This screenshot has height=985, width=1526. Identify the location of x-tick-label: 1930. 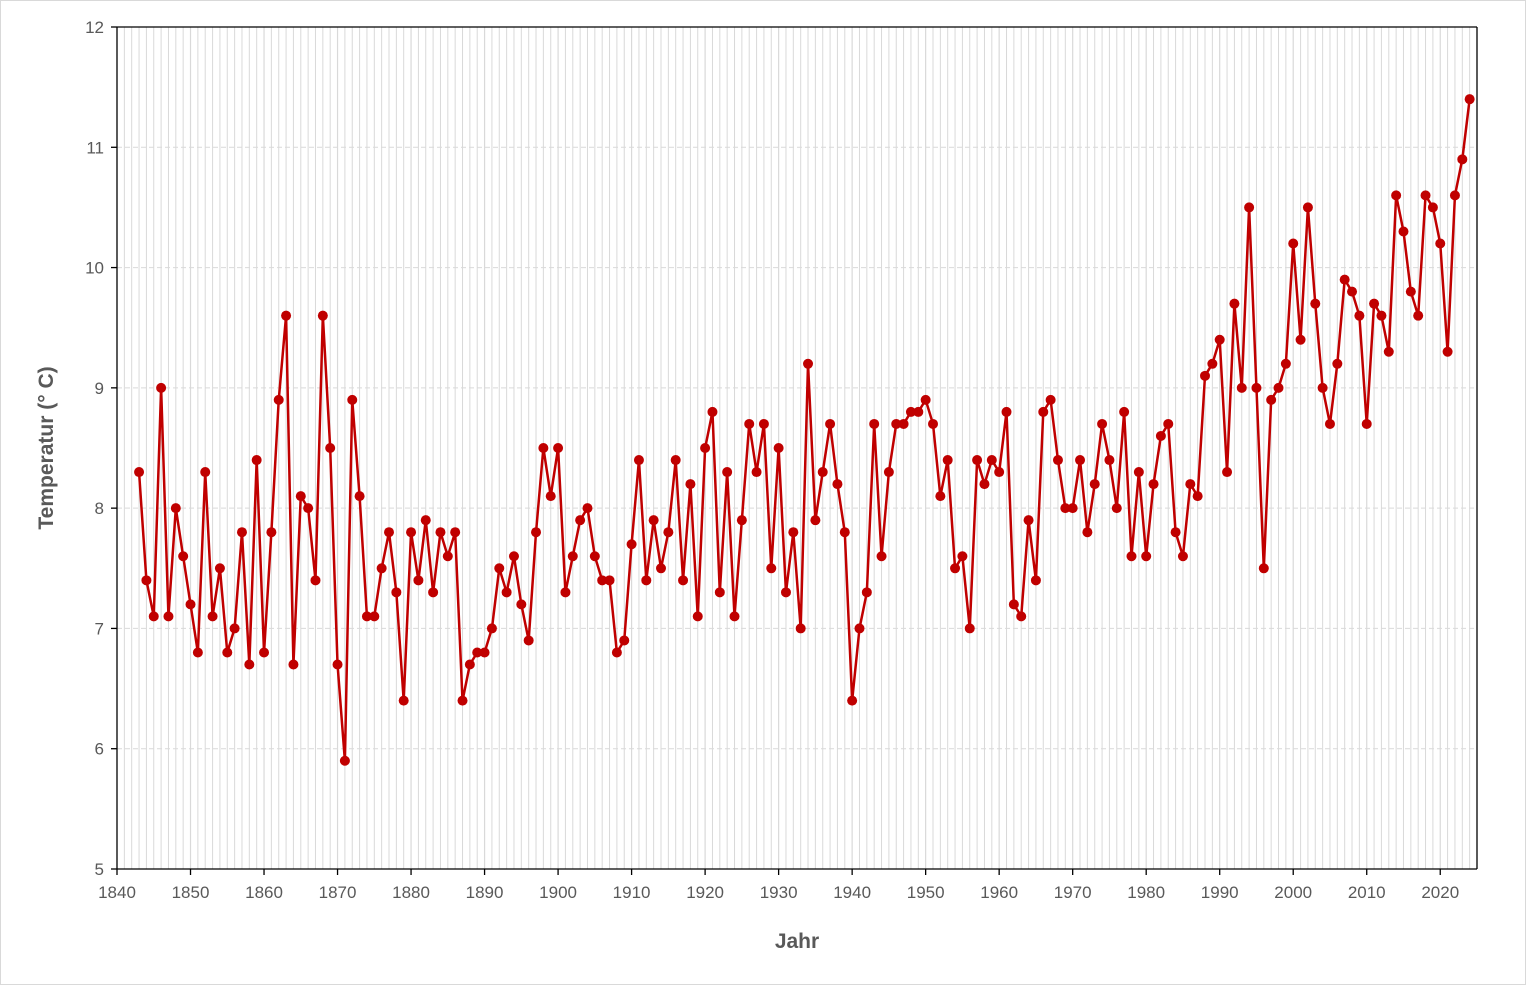
(779, 892).